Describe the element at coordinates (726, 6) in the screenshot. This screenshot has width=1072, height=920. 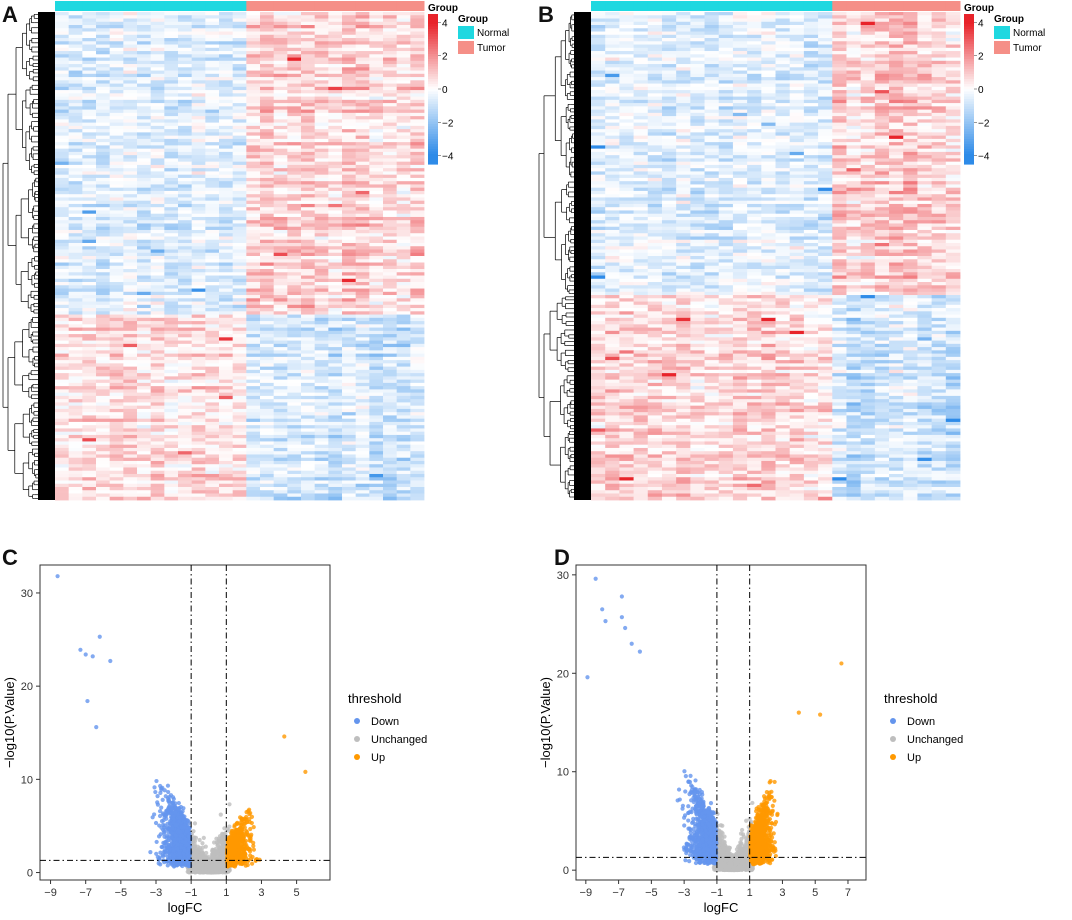
I see `group-bar-normal-cell` at that location.